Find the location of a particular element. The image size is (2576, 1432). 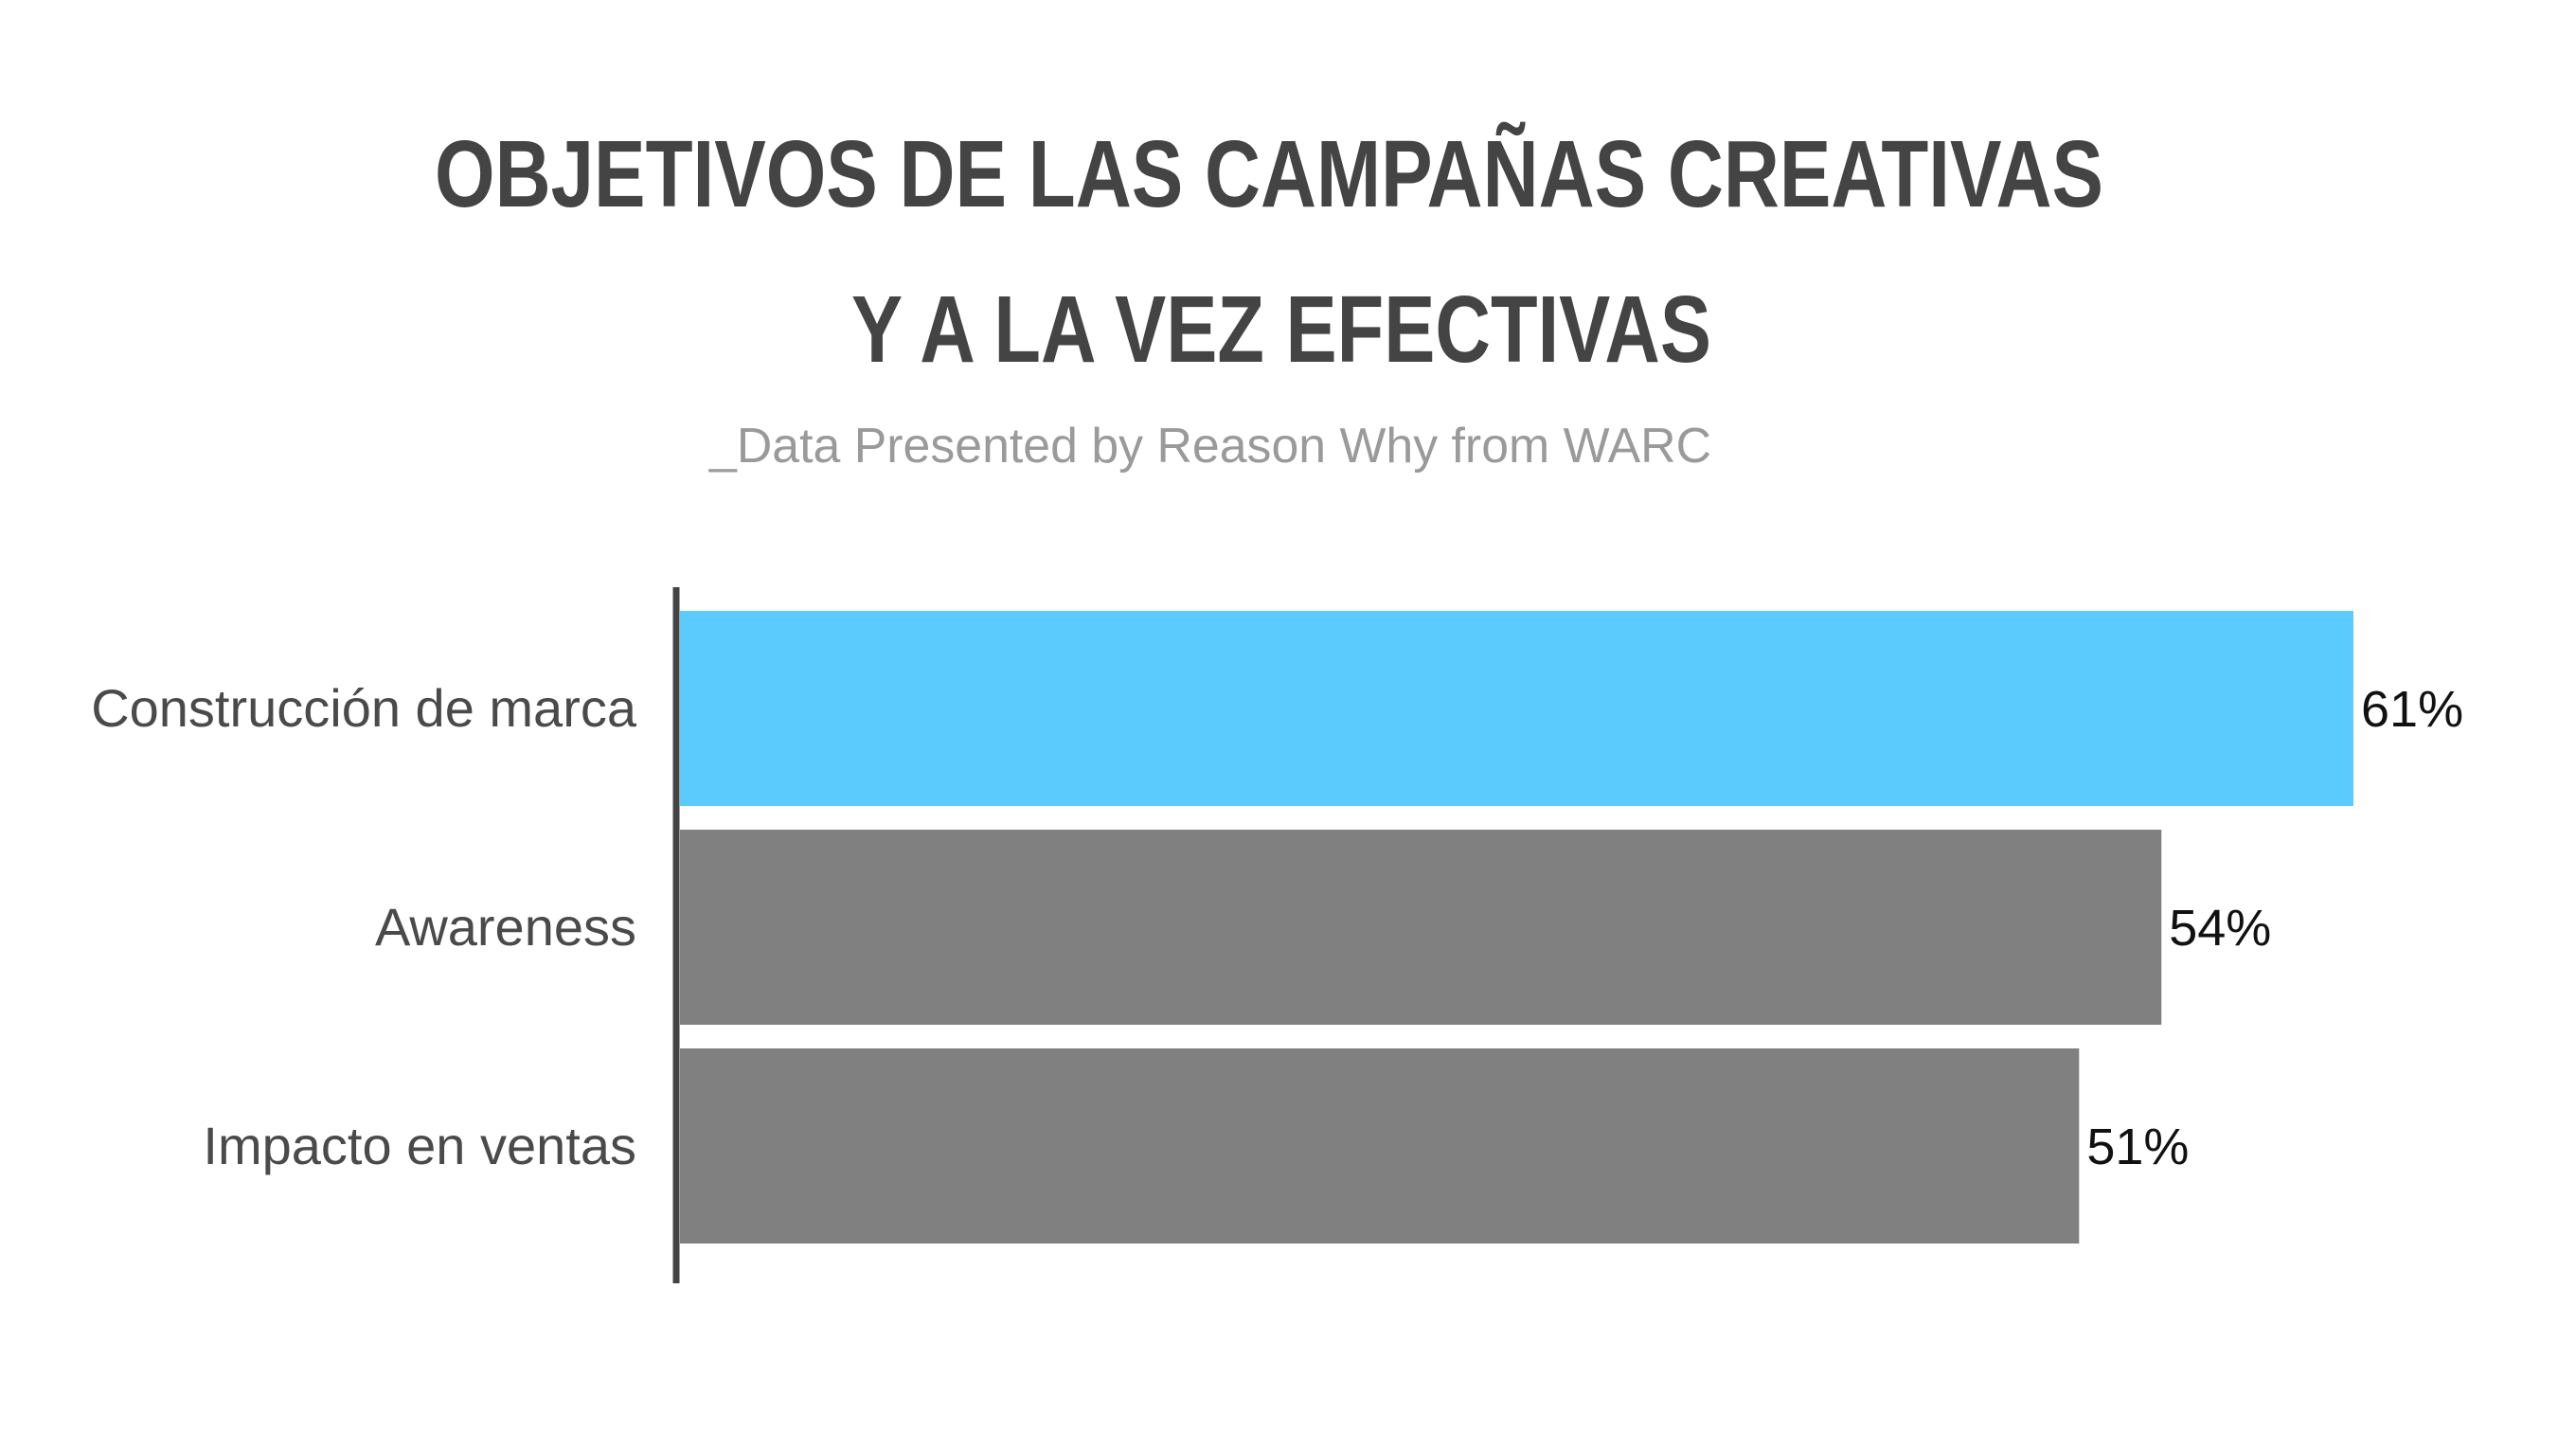

category-label-construccion-de-marca: Construcción de marca is located at coordinates (364, 708).